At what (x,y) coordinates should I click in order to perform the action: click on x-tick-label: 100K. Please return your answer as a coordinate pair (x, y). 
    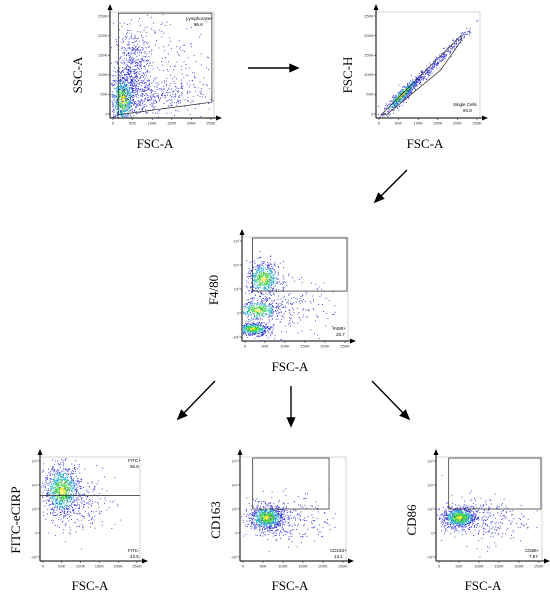
    Looking at the image, I should click on (81, 566).